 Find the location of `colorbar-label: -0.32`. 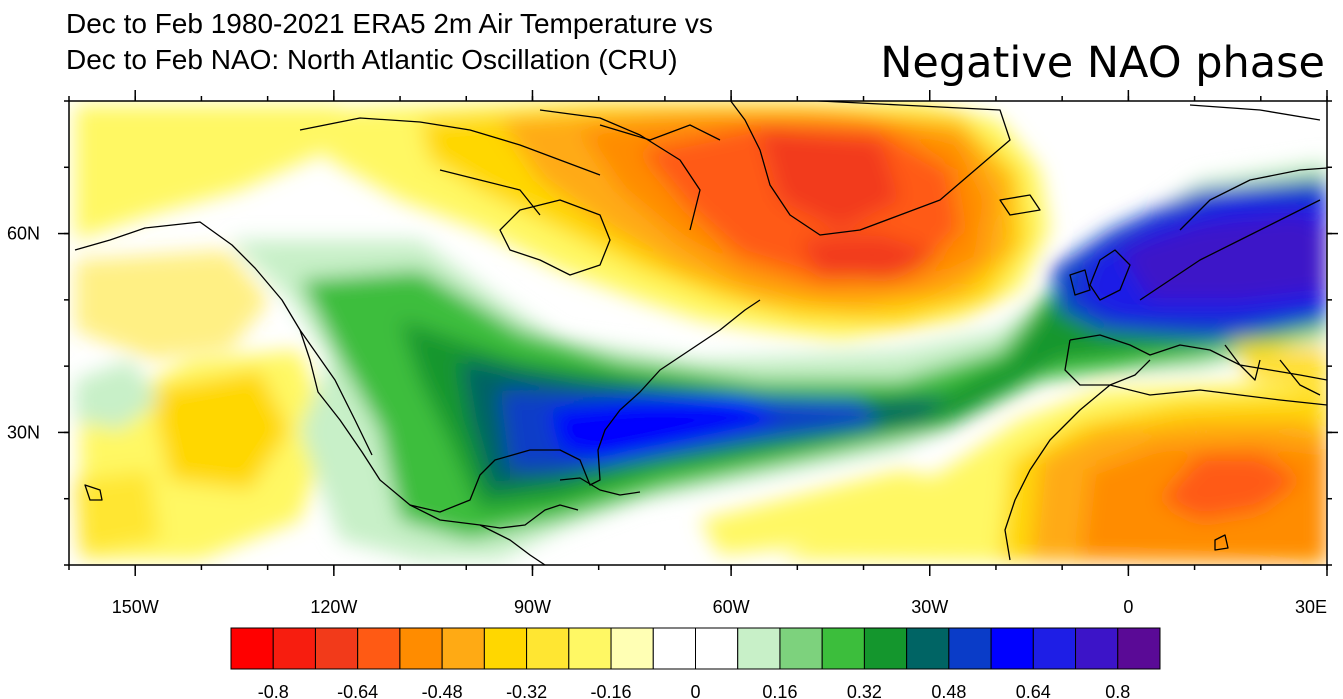

colorbar-label: -0.32 is located at coordinates (526, 690).